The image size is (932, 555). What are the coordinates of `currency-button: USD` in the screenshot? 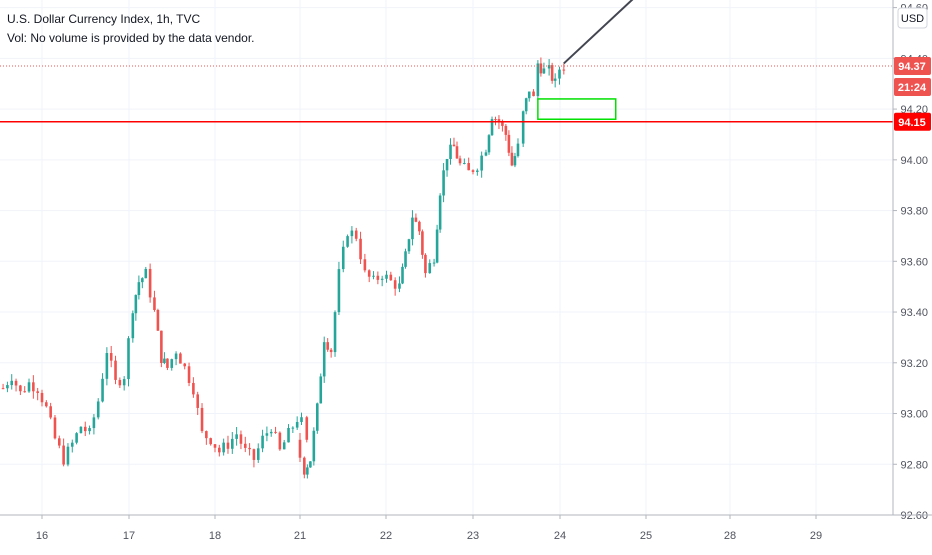 It's located at (912, 18).